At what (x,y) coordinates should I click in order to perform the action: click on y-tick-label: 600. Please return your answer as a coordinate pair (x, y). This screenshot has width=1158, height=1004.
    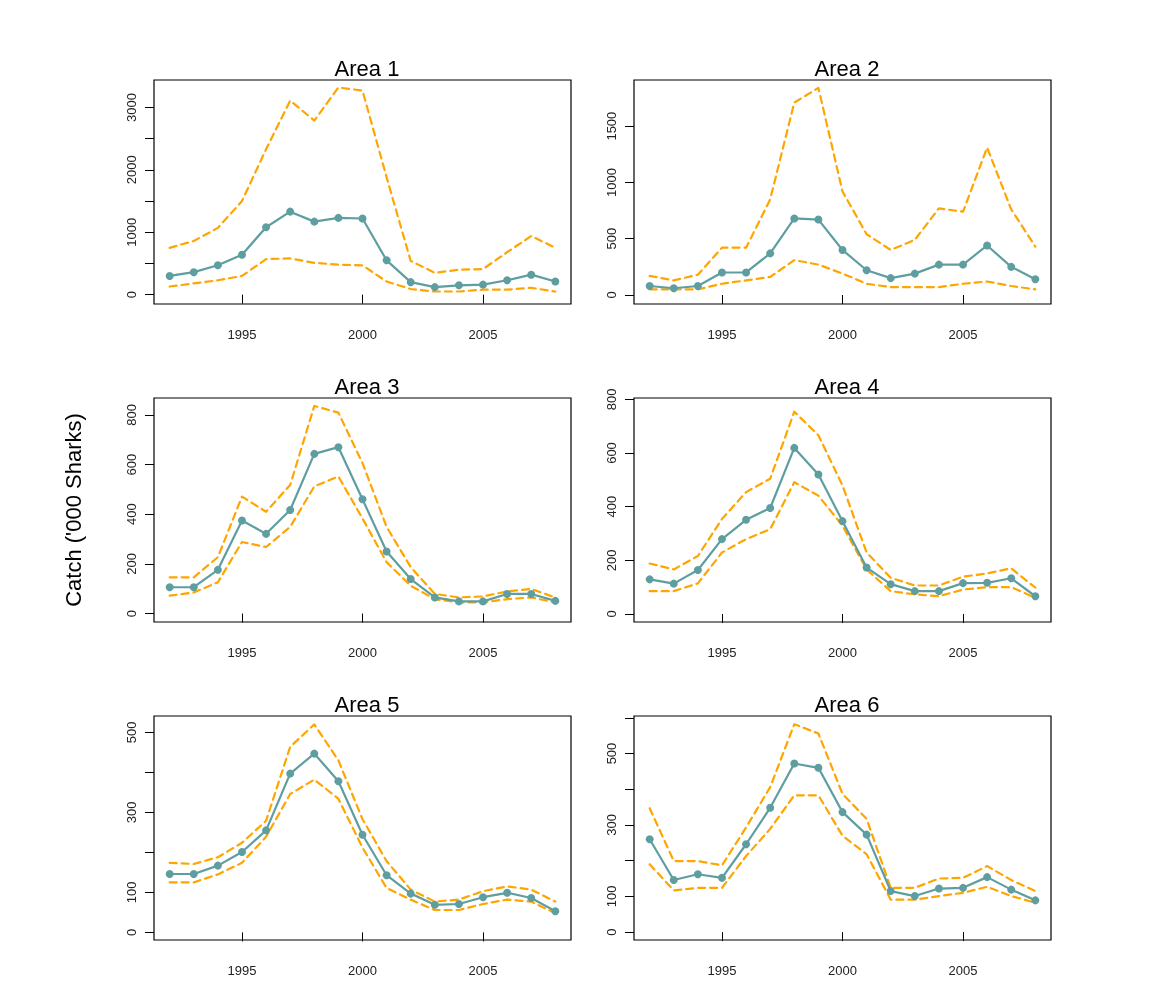
    Looking at the image, I should click on (611, 453).